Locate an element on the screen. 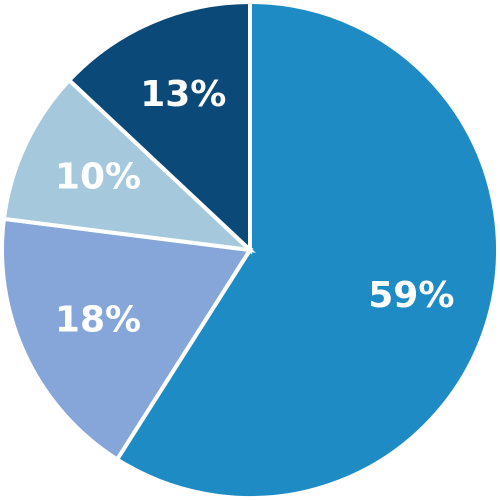  pie-slice-label-3: 10% is located at coordinates (98, 176).